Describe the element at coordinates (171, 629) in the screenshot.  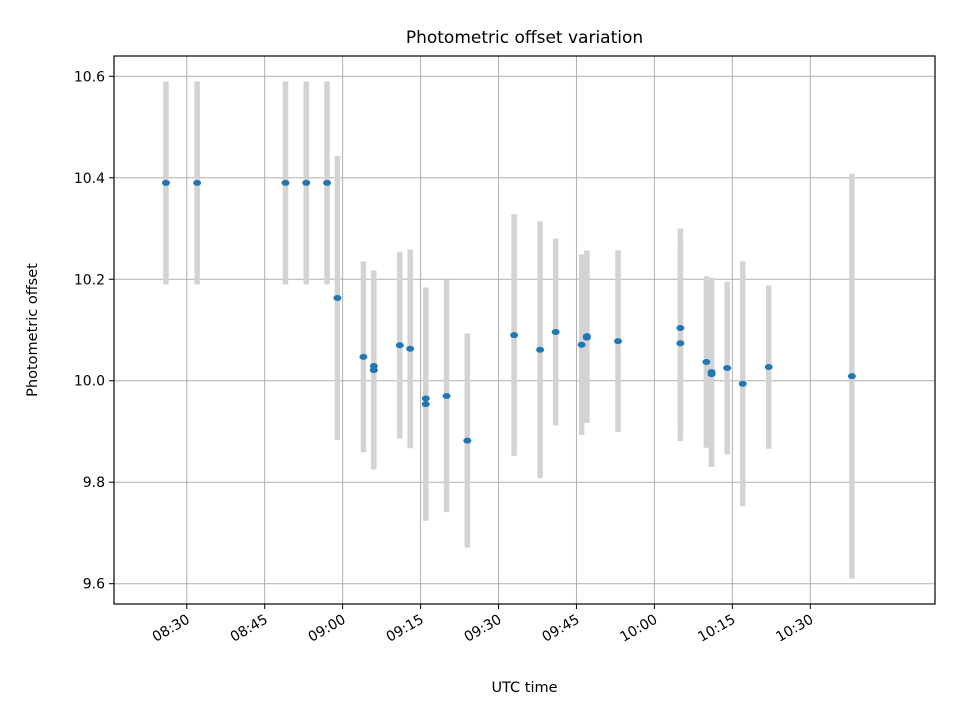
I see `x-tick-label: 08:30` at that location.